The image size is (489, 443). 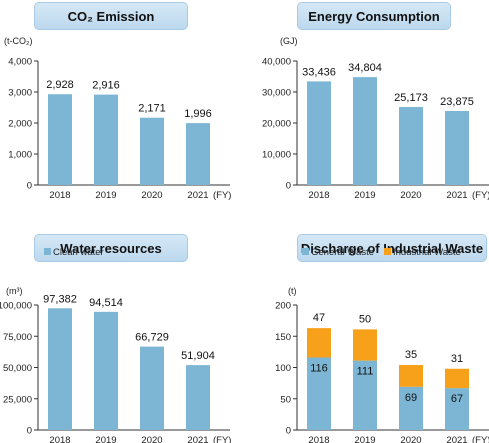 What do you see at coordinates (288, 186) in the screenshot?
I see `energy-y-tick-label: 0` at bounding box center [288, 186].